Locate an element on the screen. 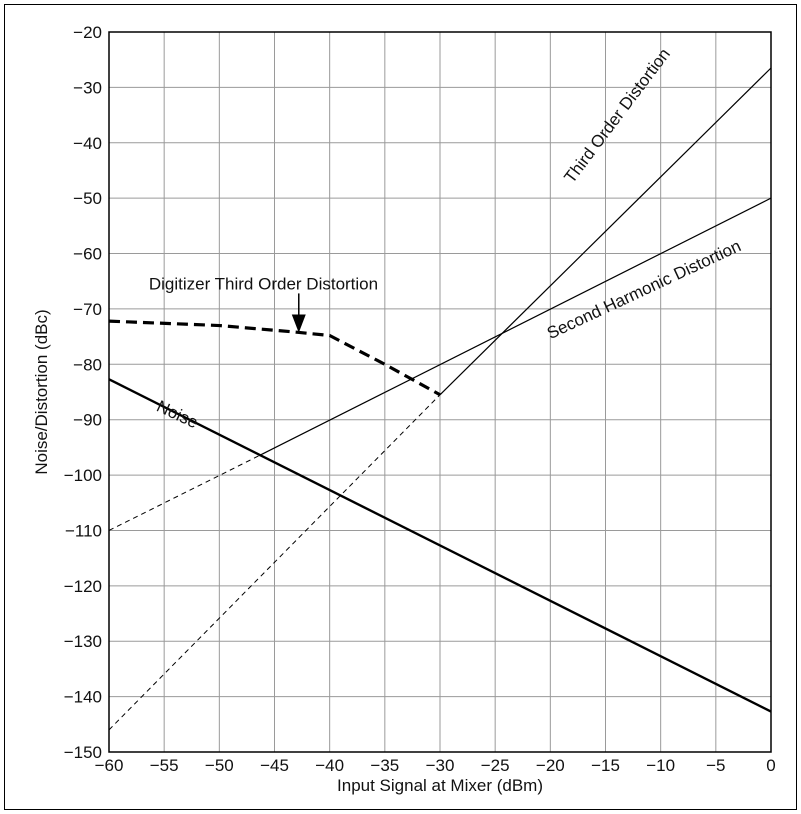  annotation-digitizer: Digitizer Third Order Distortion is located at coordinates (263, 284).